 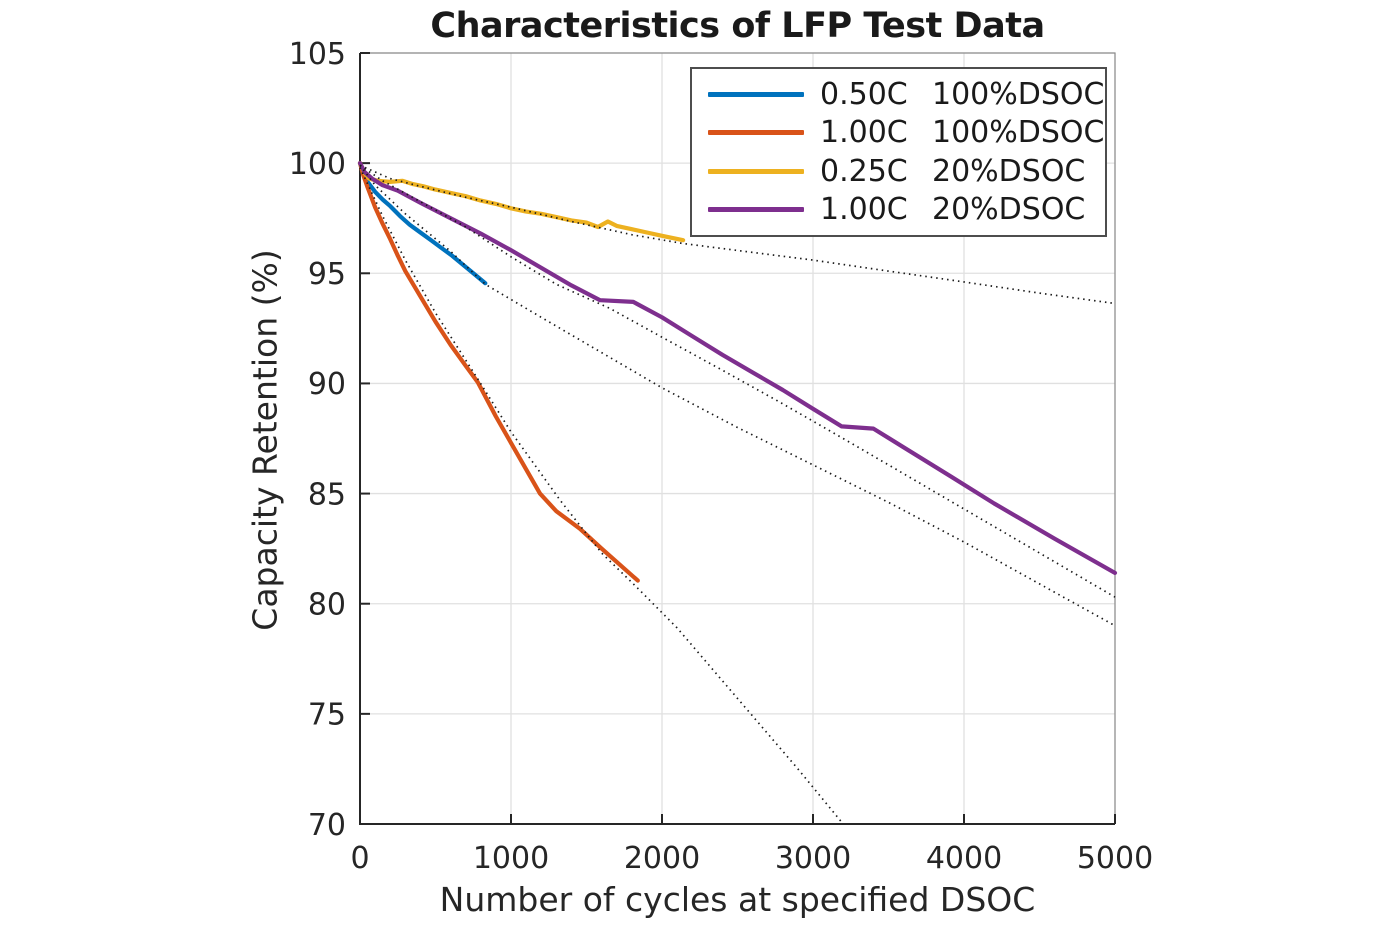 I want to click on y-tick-label: 70, so click(x=327, y=825).